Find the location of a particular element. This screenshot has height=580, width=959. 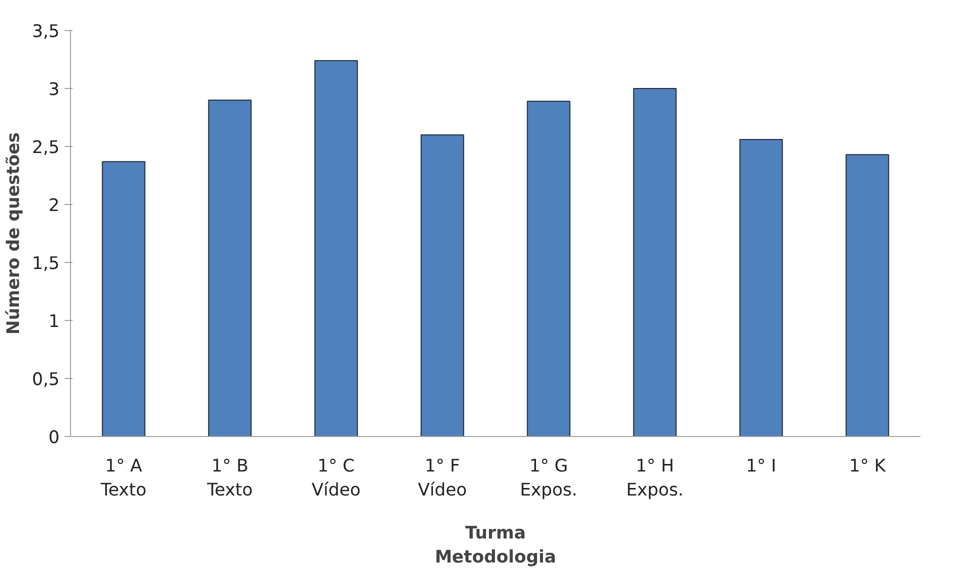

x-axis-title: Turma Metodologia is located at coordinates (495, 546).